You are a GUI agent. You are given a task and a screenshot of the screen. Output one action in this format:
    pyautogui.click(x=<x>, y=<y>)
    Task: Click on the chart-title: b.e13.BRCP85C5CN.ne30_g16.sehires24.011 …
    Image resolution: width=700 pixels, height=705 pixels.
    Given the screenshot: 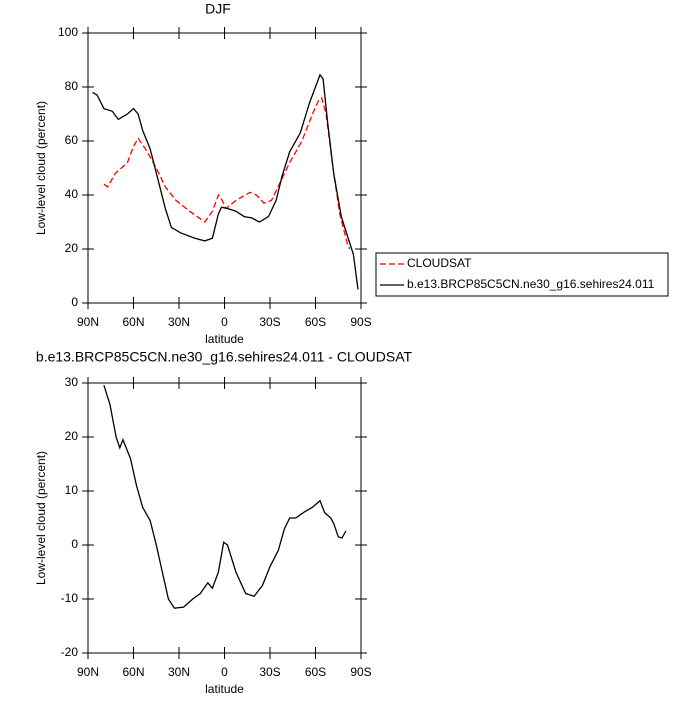 What is the action you would take?
    pyautogui.click(x=224, y=357)
    